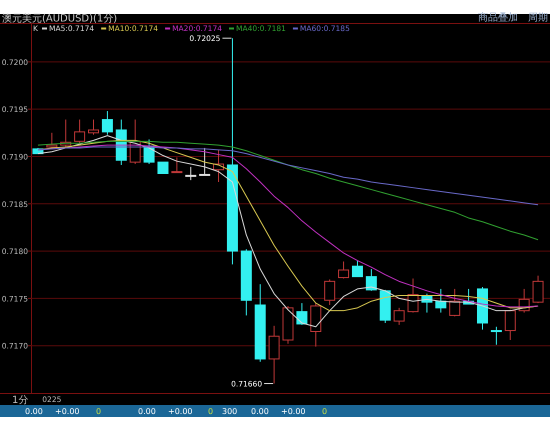  Describe the element at coordinates (230, 411) in the screenshot. I see `text: 300` at that location.